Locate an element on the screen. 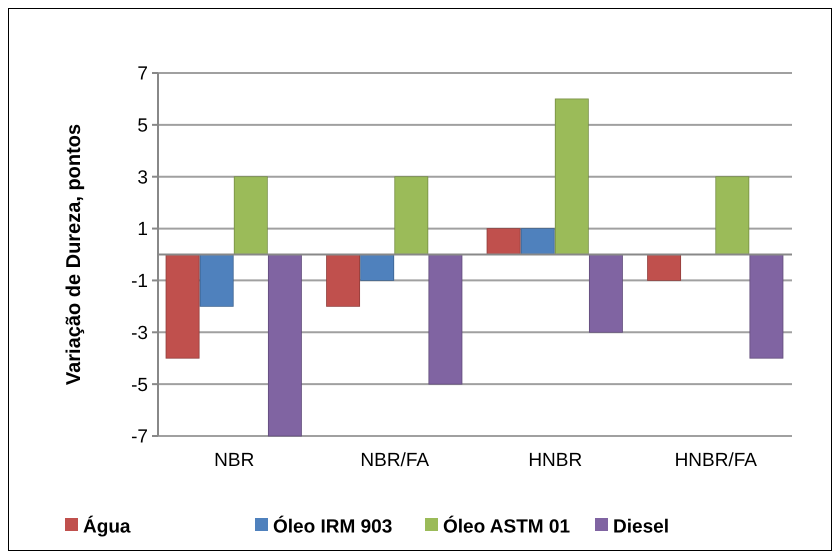 The image size is (840, 559). y-axis-title: Variação de Dureza, pontos is located at coordinates (74, 255).